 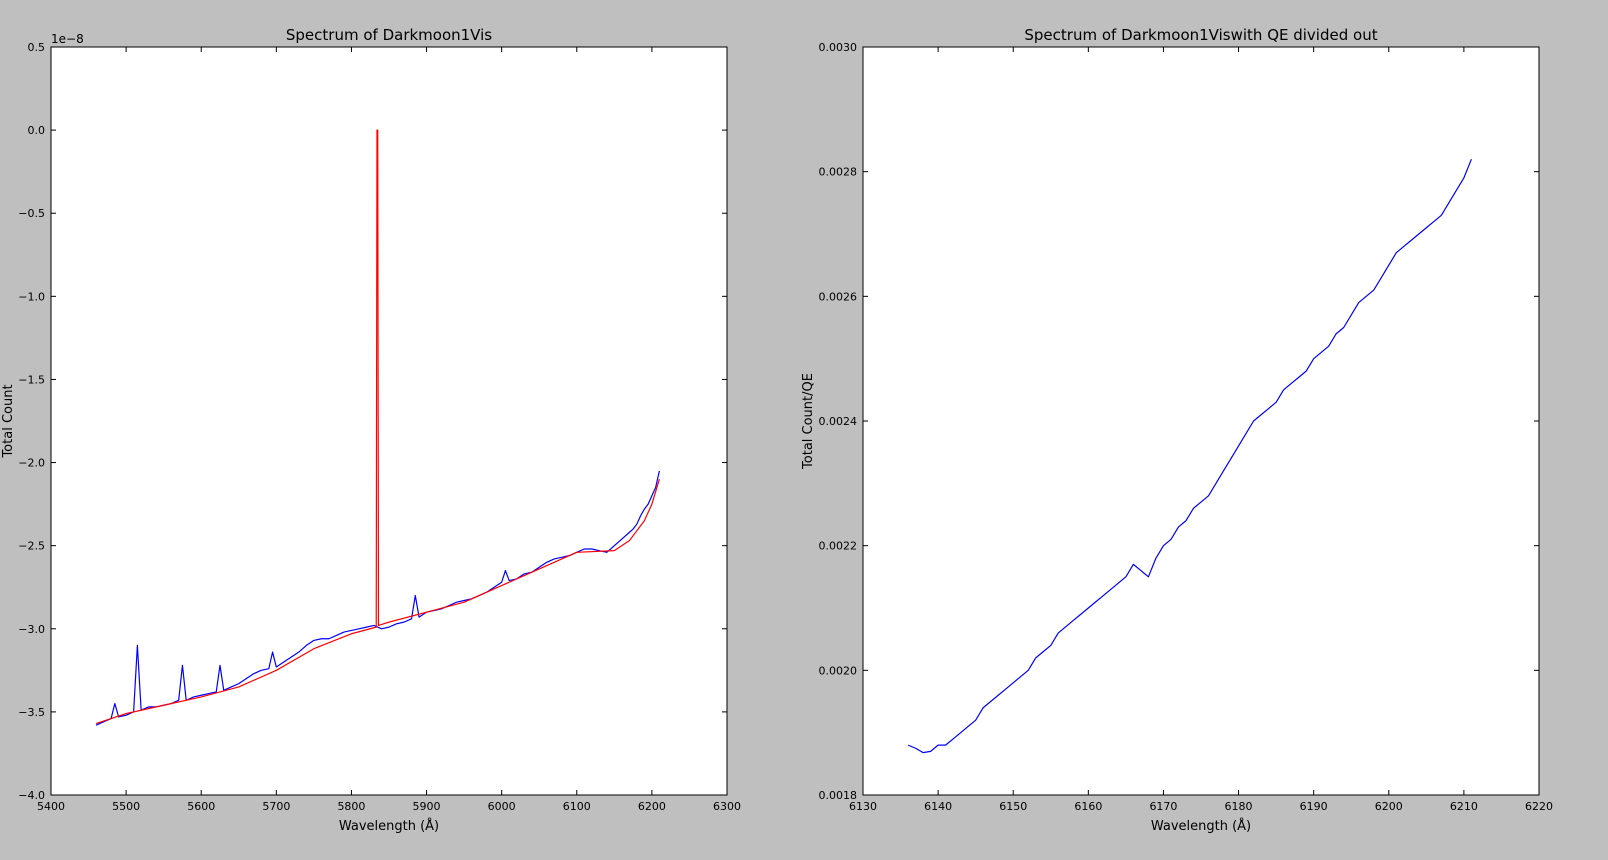 What do you see at coordinates (808, 421) in the screenshot?
I see `y-axis-label: Total Count/QE` at bounding box center [808, 421].